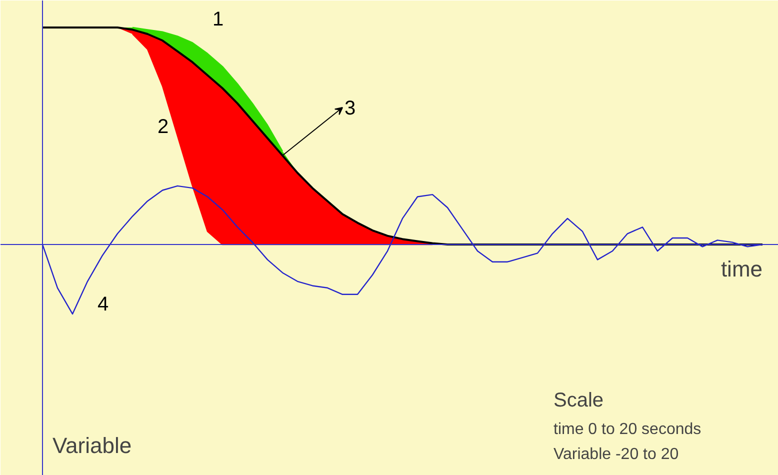 This screenshot has height=475, width=778. Describe the element at coordinates (350, 109) in the screenshot. I see `legend-label: 3` at that location.